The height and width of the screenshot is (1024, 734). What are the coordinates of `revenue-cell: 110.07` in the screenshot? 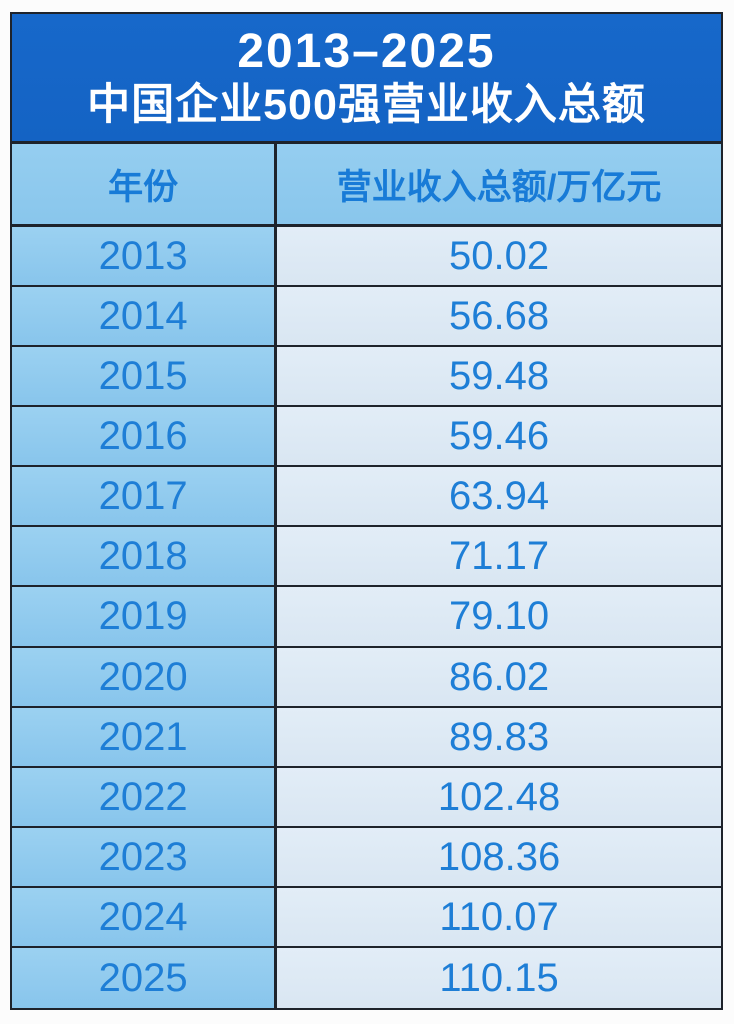 It's located at (499, 916).